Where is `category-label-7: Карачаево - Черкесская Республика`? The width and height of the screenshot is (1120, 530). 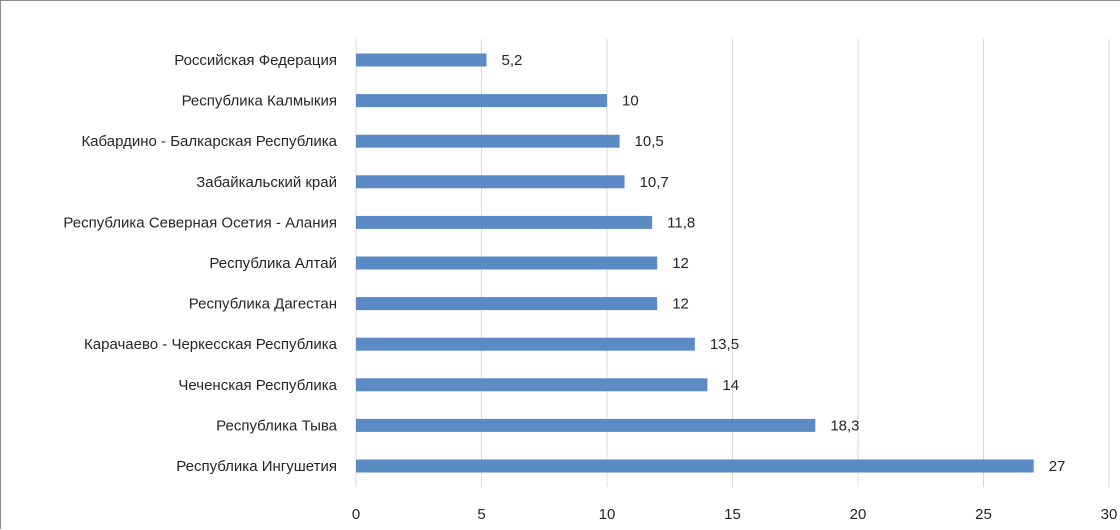 category-label-7: Карачаево - Черкесская Республика is located at coordinates (211, 344).